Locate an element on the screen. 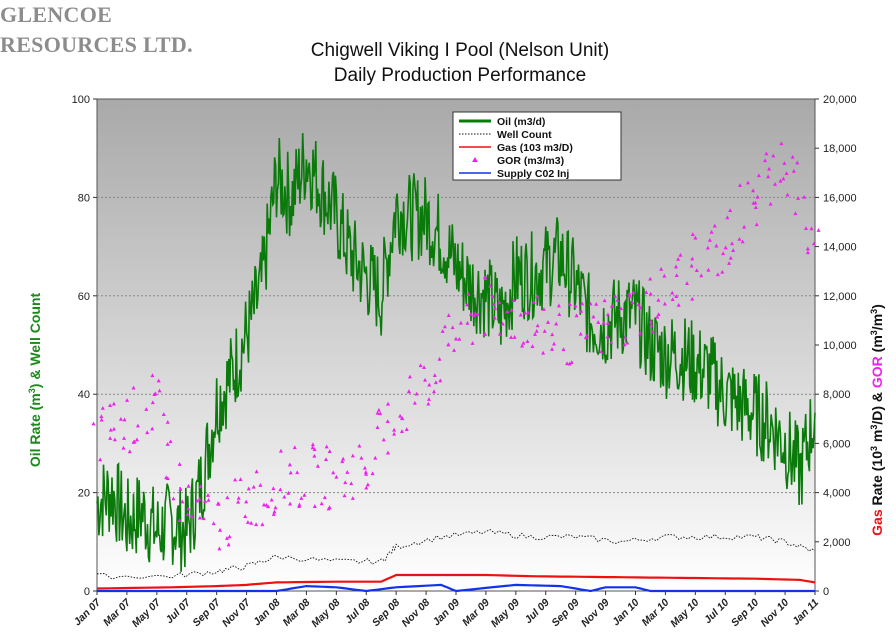 The width and height of the screenshot is (896, 641). x-tick-label: Mar 09 is located at coordinates (476, 613).